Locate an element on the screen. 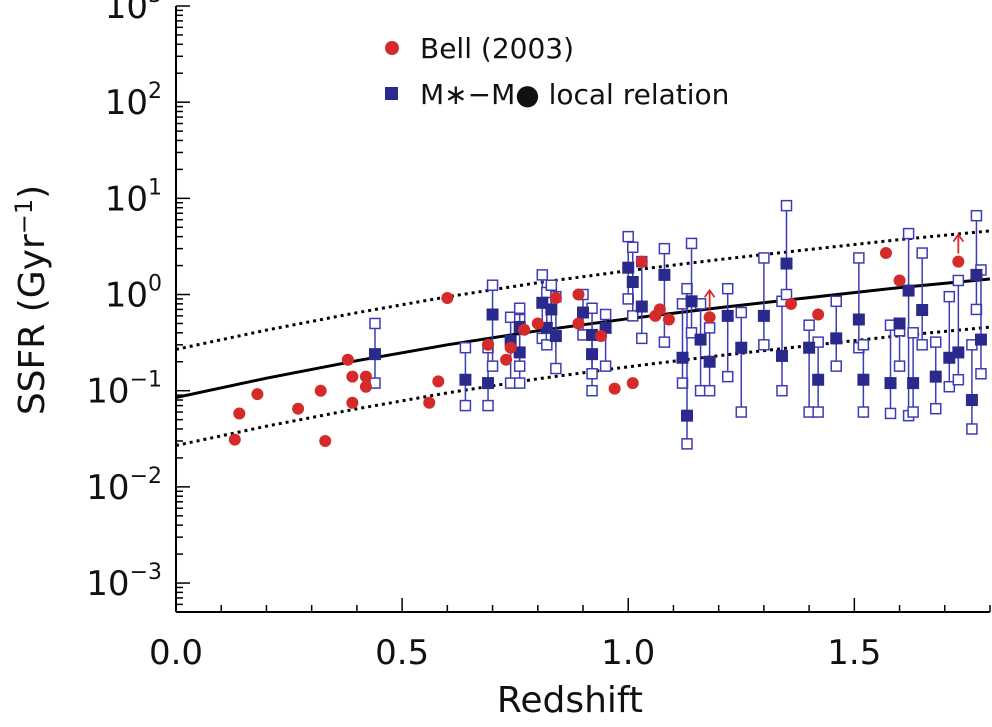  legend-bell-marker is located at coordinates (392, 48).